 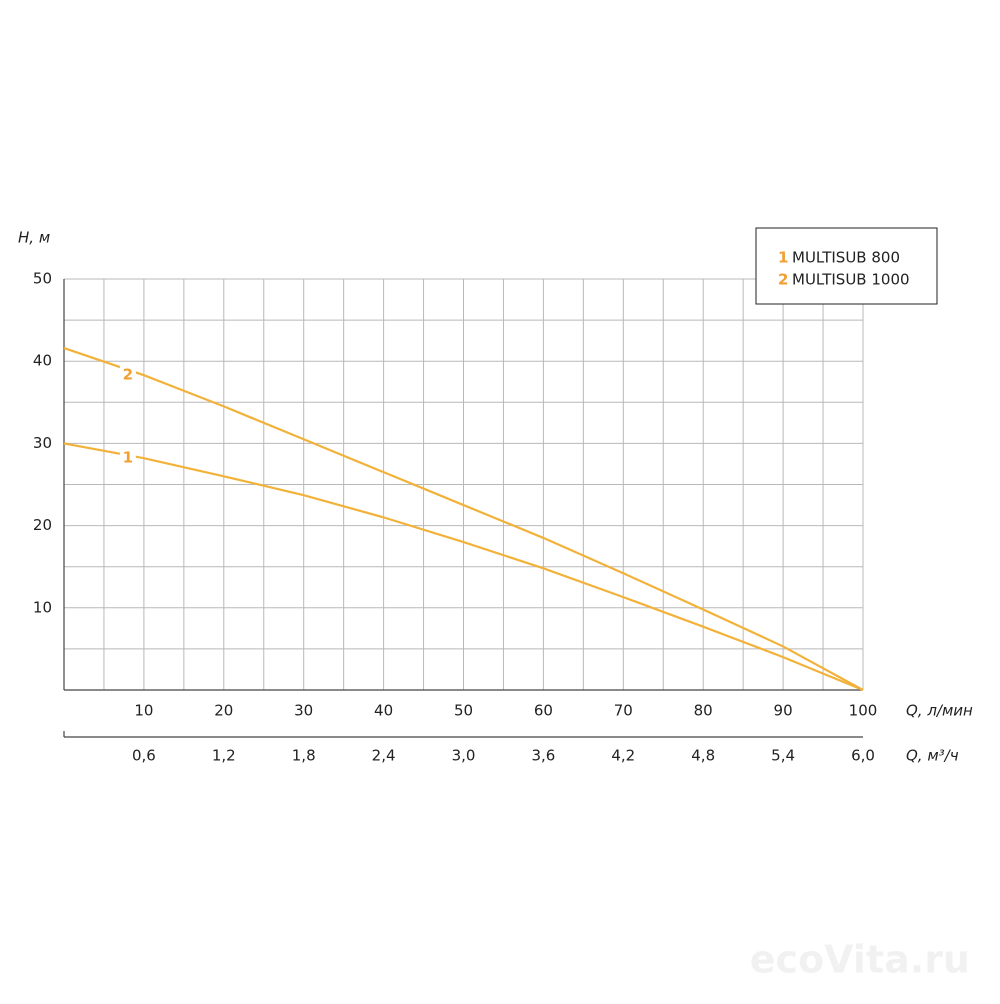 What do you see at coordinates (304, 756) in the screenshot?
I see `x2-tick-label: 1,8` at bounding box center [304, 756].